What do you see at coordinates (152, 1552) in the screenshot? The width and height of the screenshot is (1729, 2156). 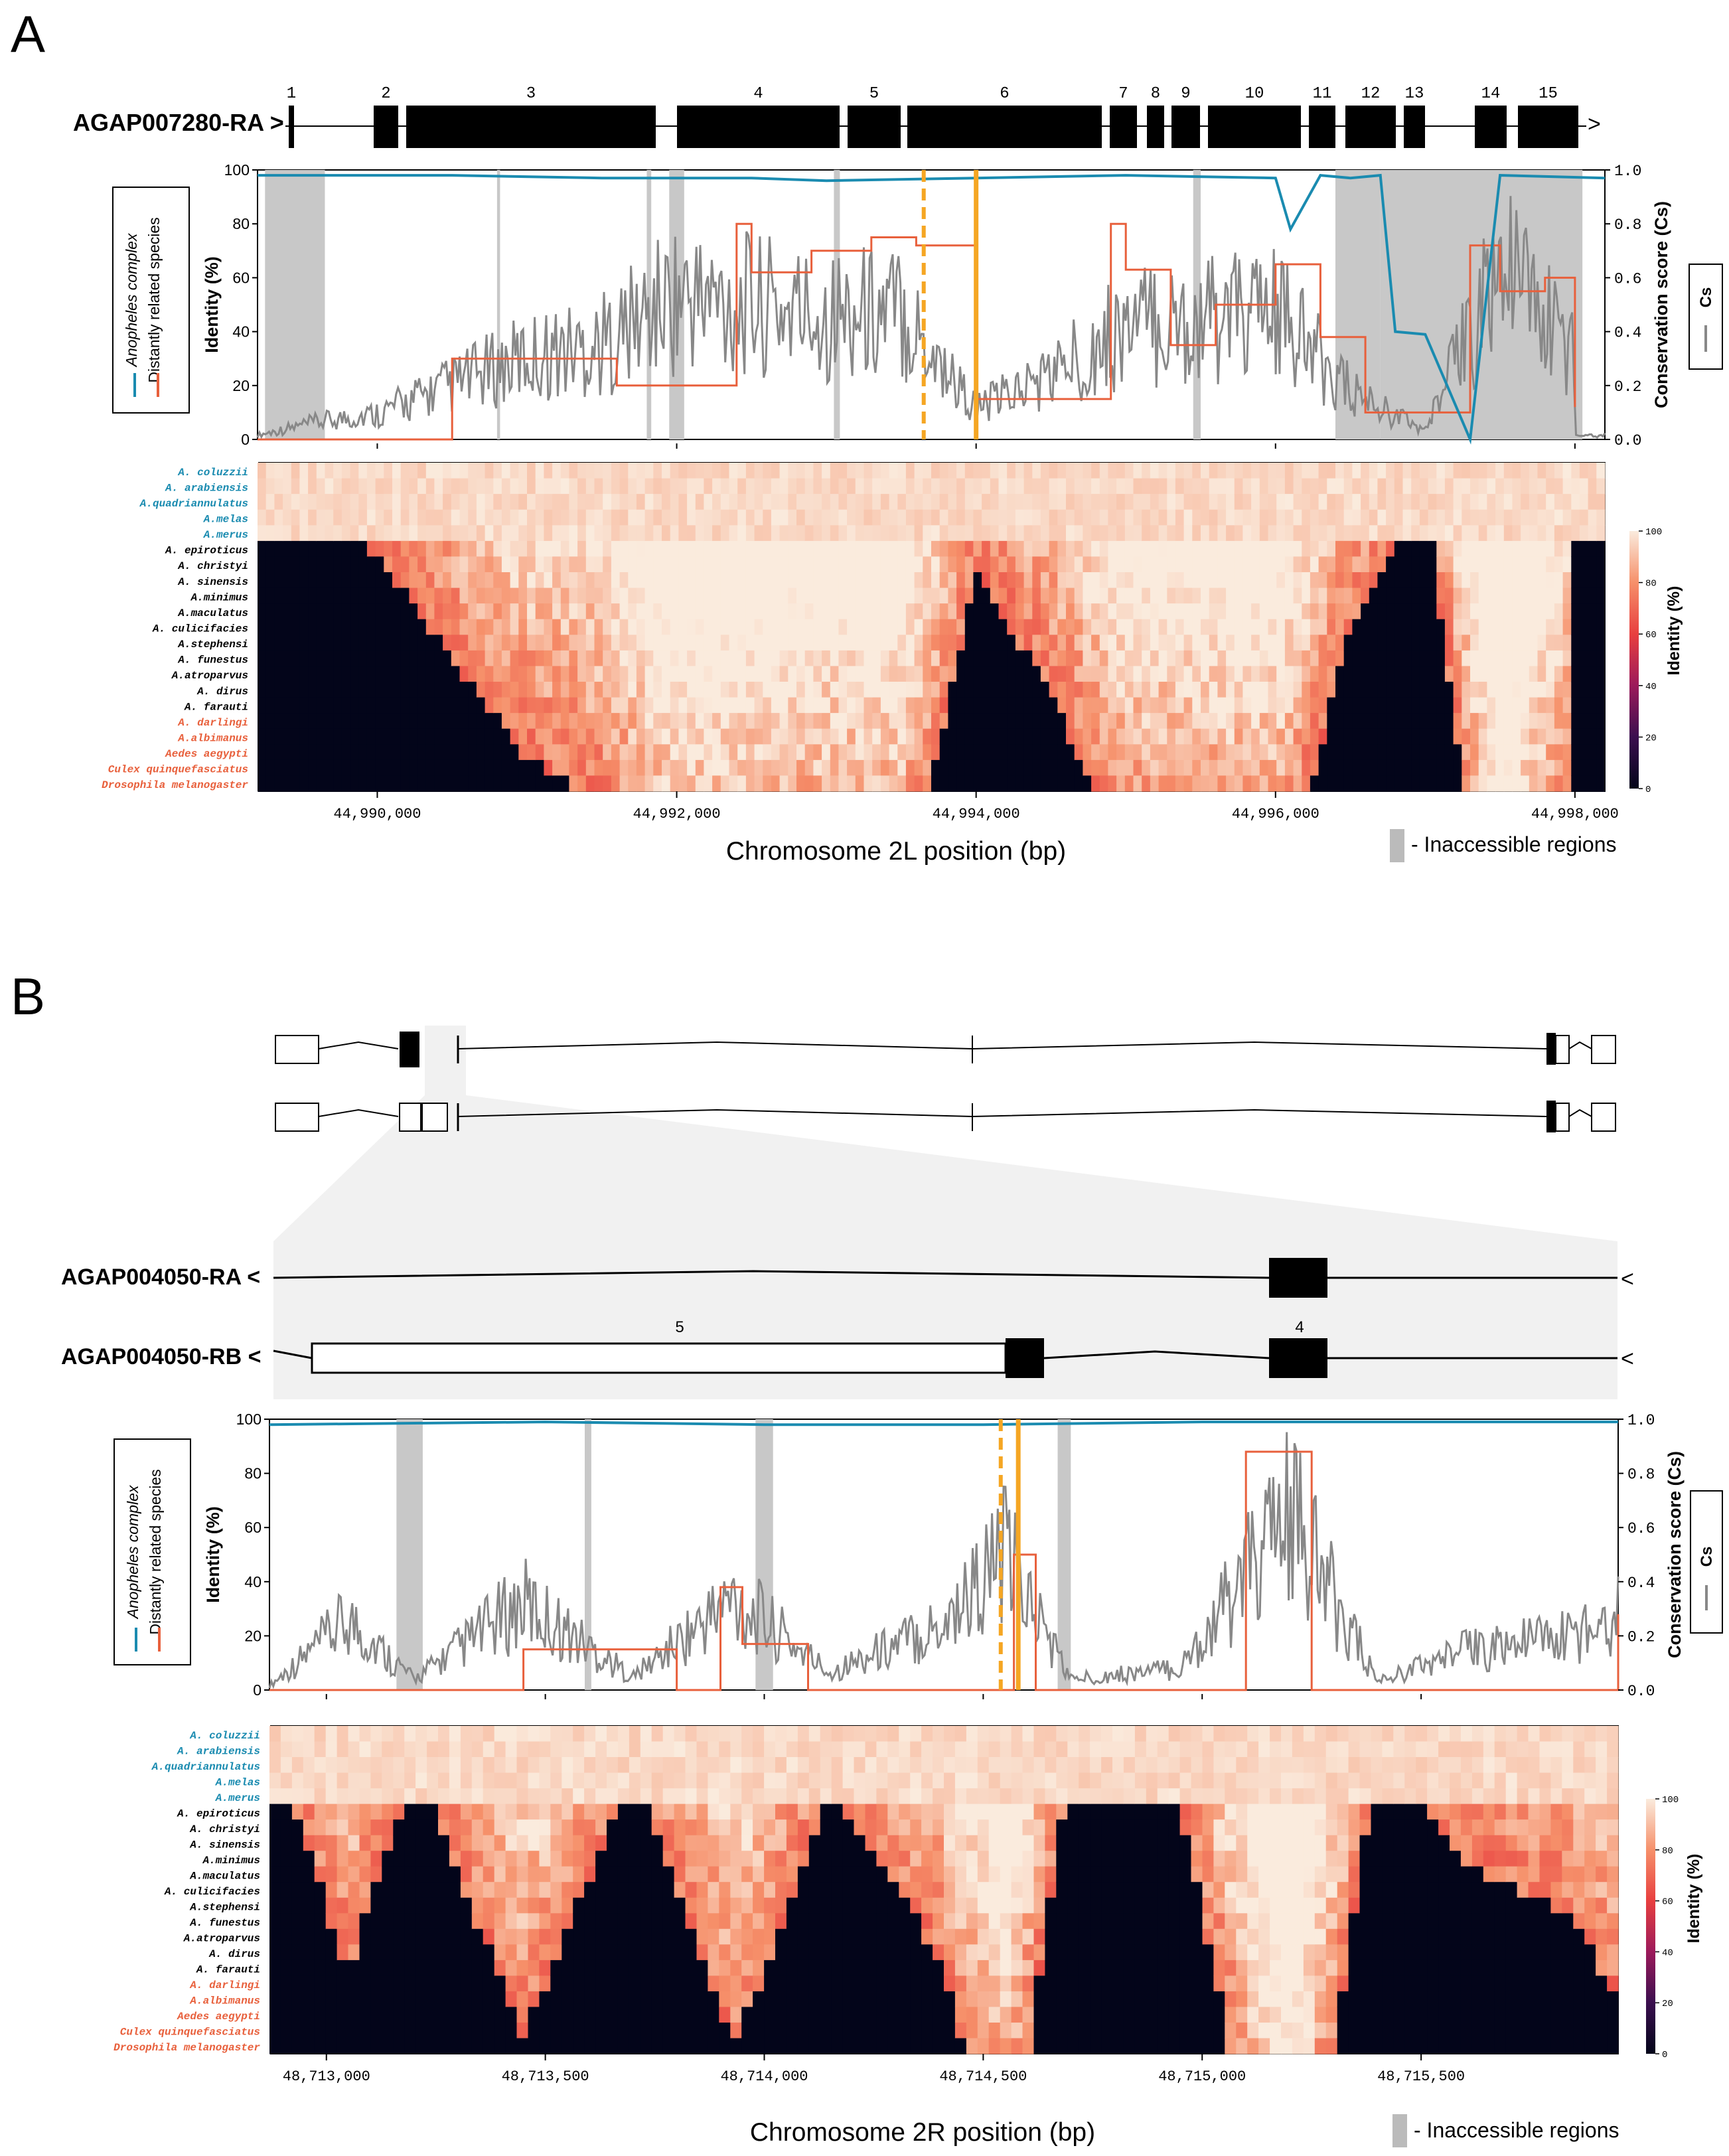 I see `legend-box-b` at bounding box center [152, 1552].